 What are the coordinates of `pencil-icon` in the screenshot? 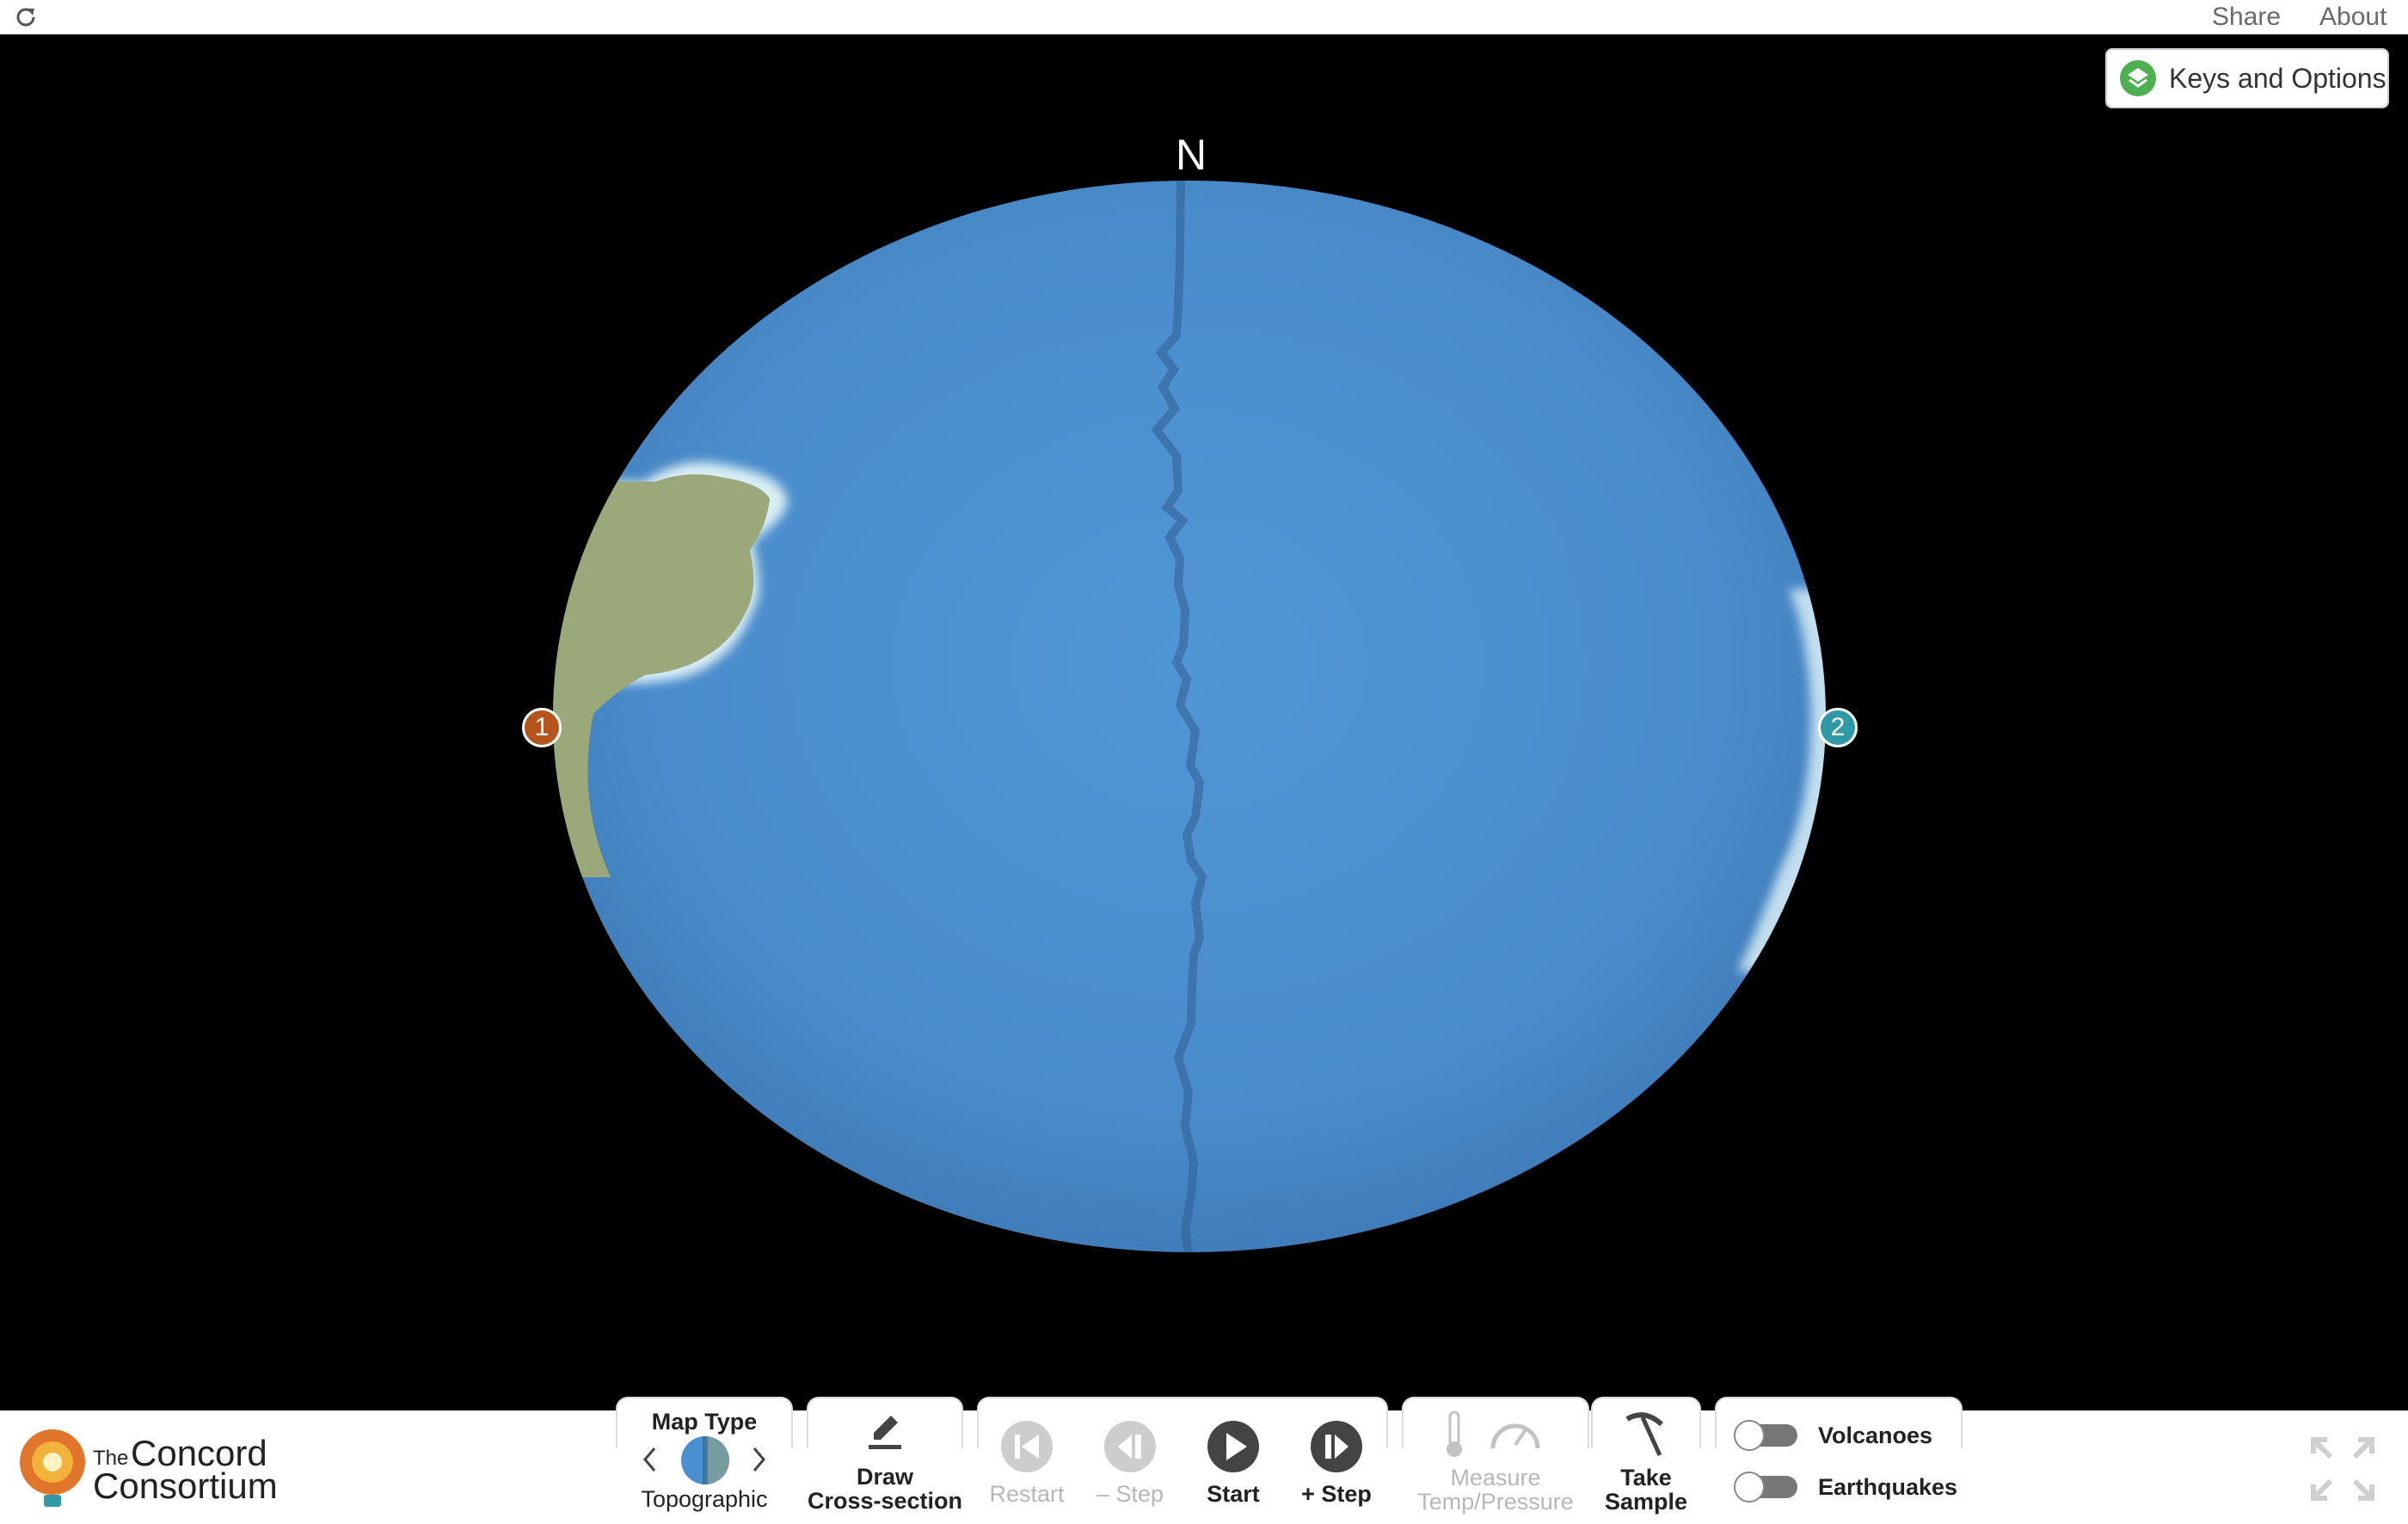 It's located at (885, 1432).